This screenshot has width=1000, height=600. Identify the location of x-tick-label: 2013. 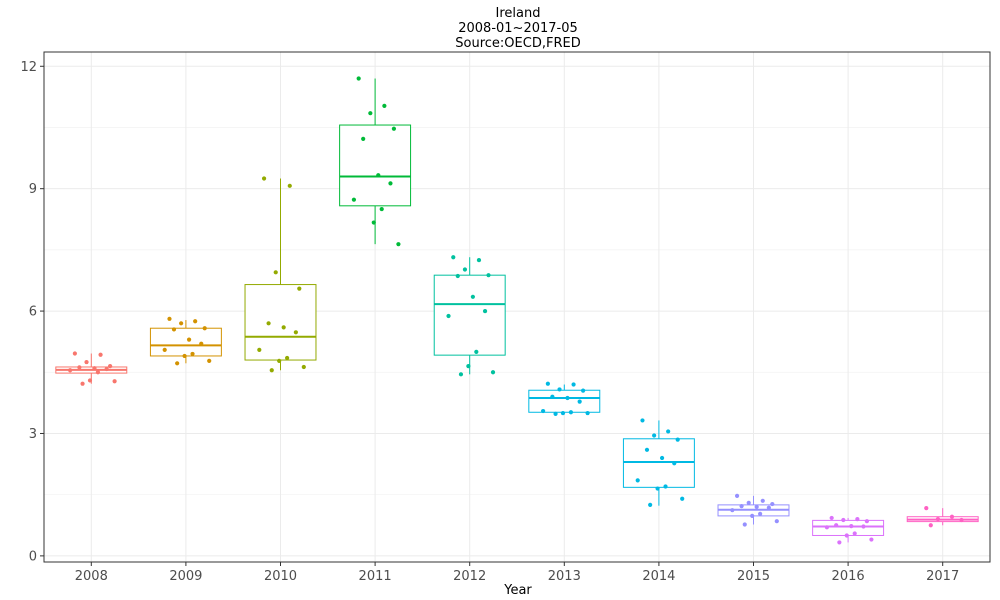
(564, 576).